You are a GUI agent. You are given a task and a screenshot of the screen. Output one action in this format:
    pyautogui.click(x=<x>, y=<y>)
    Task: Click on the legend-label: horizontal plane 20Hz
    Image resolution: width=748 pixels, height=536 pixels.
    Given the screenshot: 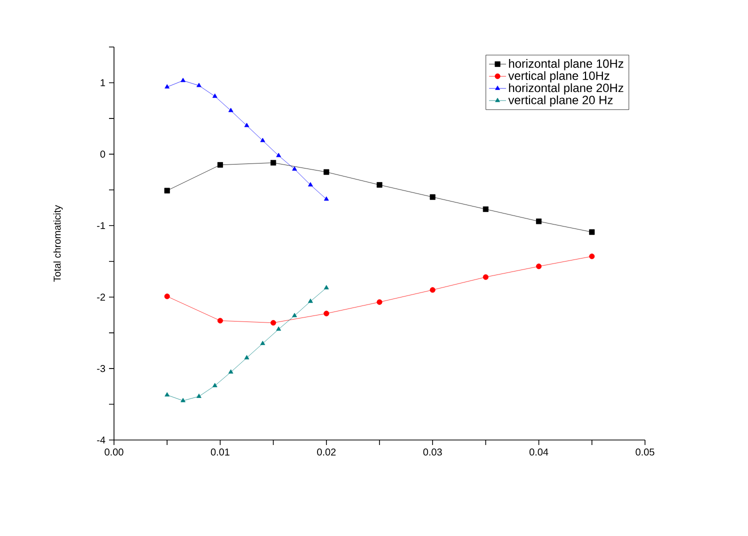 What is the action you would take?
    pyautogui.click(x=566, y=88)
    